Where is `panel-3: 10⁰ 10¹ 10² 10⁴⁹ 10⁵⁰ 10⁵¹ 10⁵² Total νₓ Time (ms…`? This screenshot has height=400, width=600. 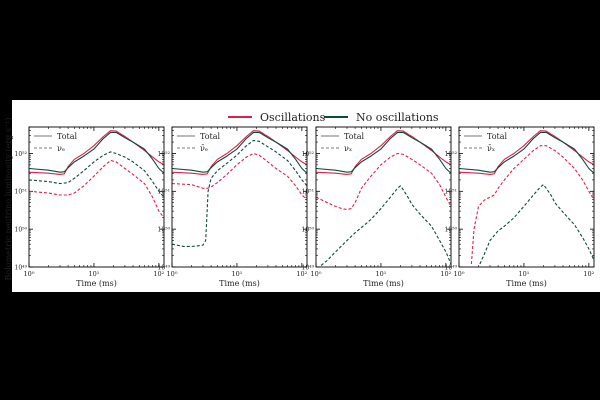
panel-3: 10⁰ 10¹ 10² 10⁴⁹ 10⁵⁰ 10⁵¹ 10⁵² Total νₓ Time (ms… is located at coordinates (377, 207).